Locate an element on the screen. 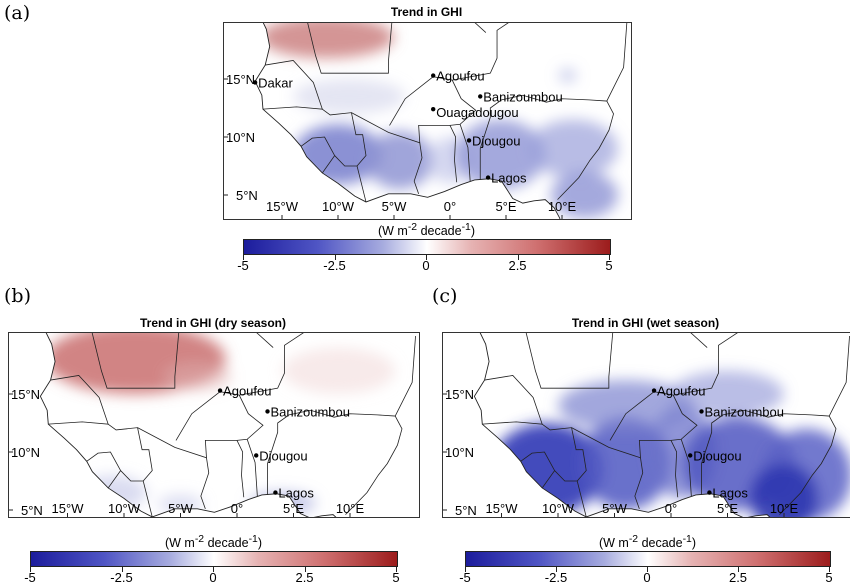 The width and height of the screenshot is (850, 585). coastline is located at coordinates (407, 121).